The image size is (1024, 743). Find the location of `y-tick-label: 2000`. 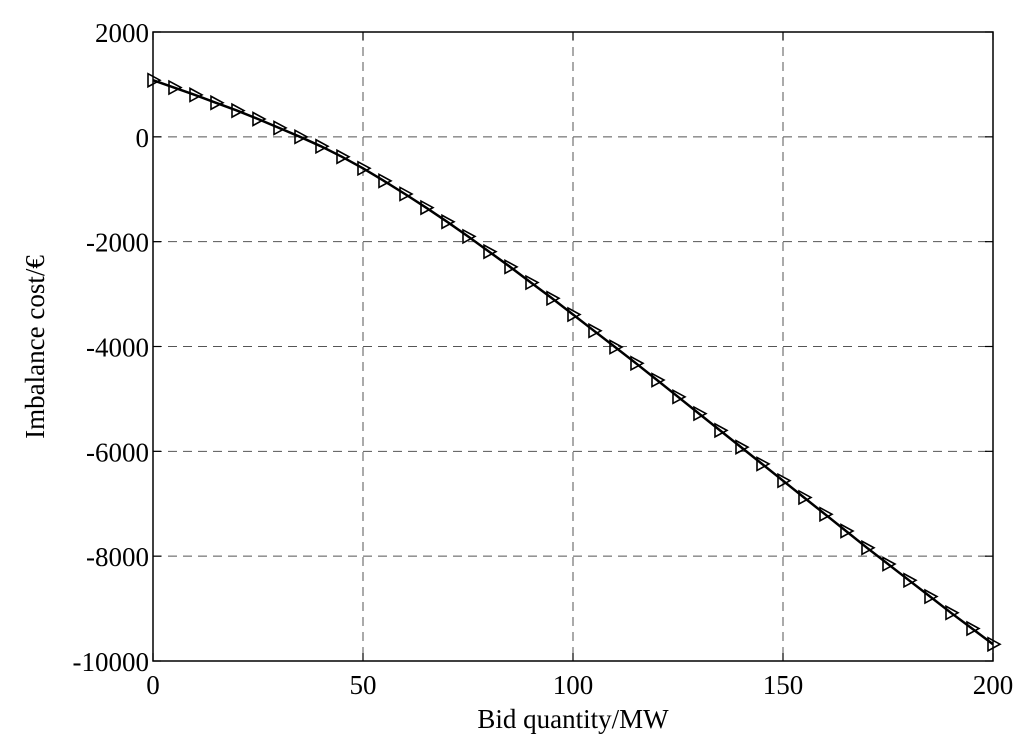

y-tick-label: 2000 is located at coordinates (122, 33).